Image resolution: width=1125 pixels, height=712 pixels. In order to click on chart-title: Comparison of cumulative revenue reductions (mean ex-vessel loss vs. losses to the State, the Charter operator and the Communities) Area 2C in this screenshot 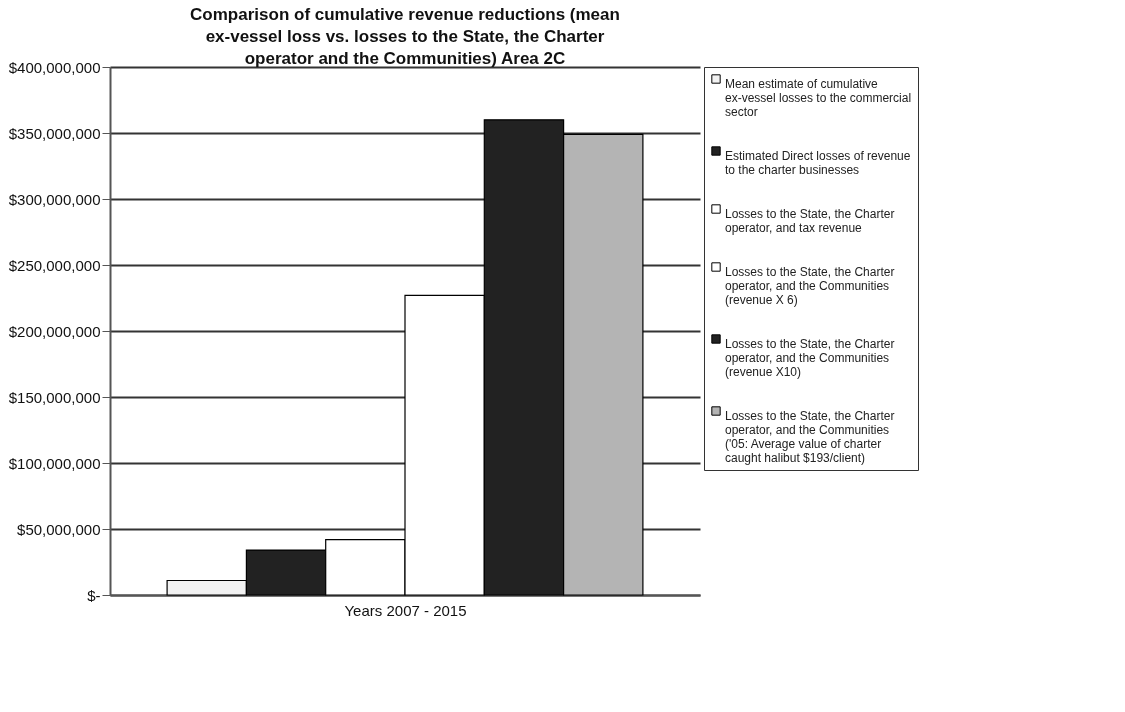, I will do `click(405, 36)`.